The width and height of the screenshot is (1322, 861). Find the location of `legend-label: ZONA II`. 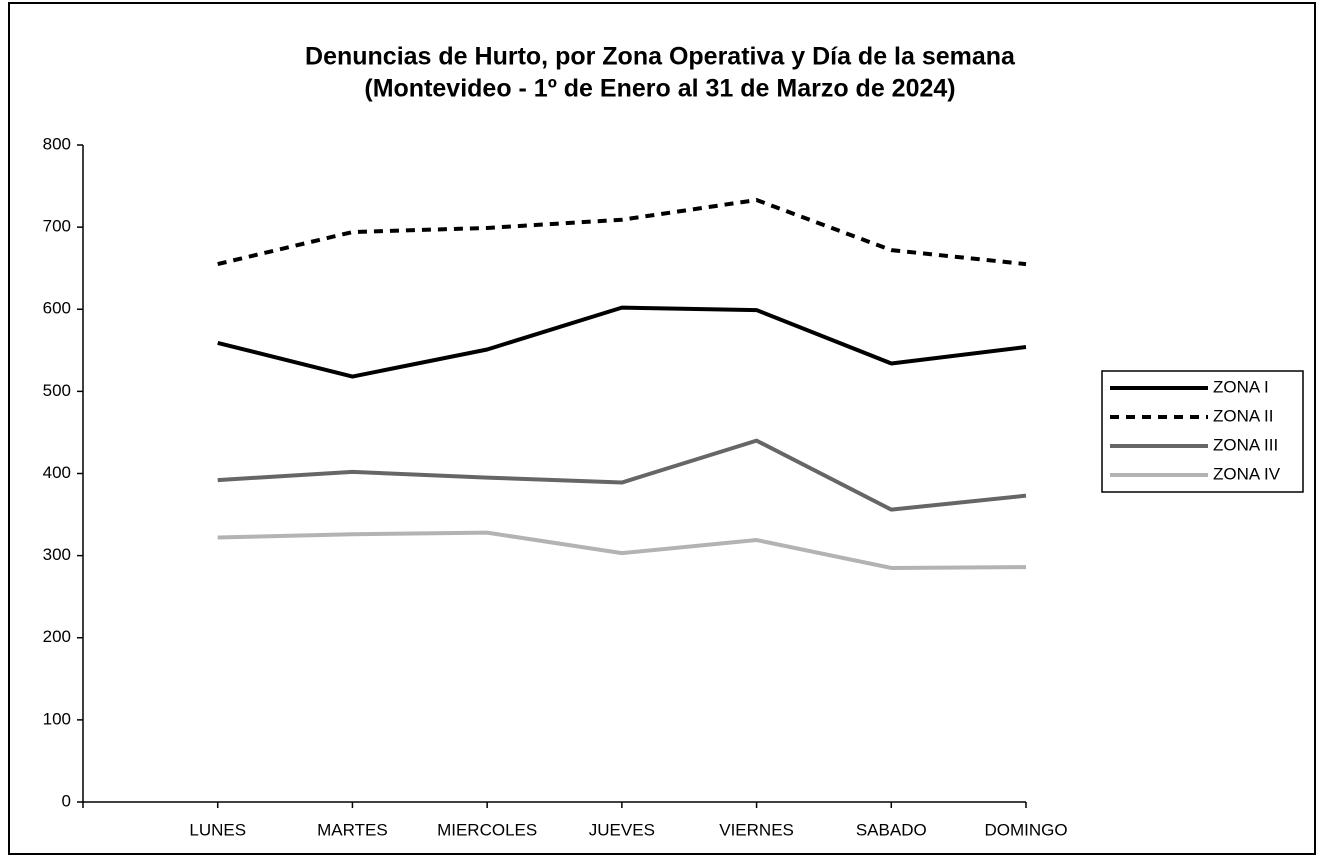

legend-label: ZONA II is located at coordinates (1243, 415).